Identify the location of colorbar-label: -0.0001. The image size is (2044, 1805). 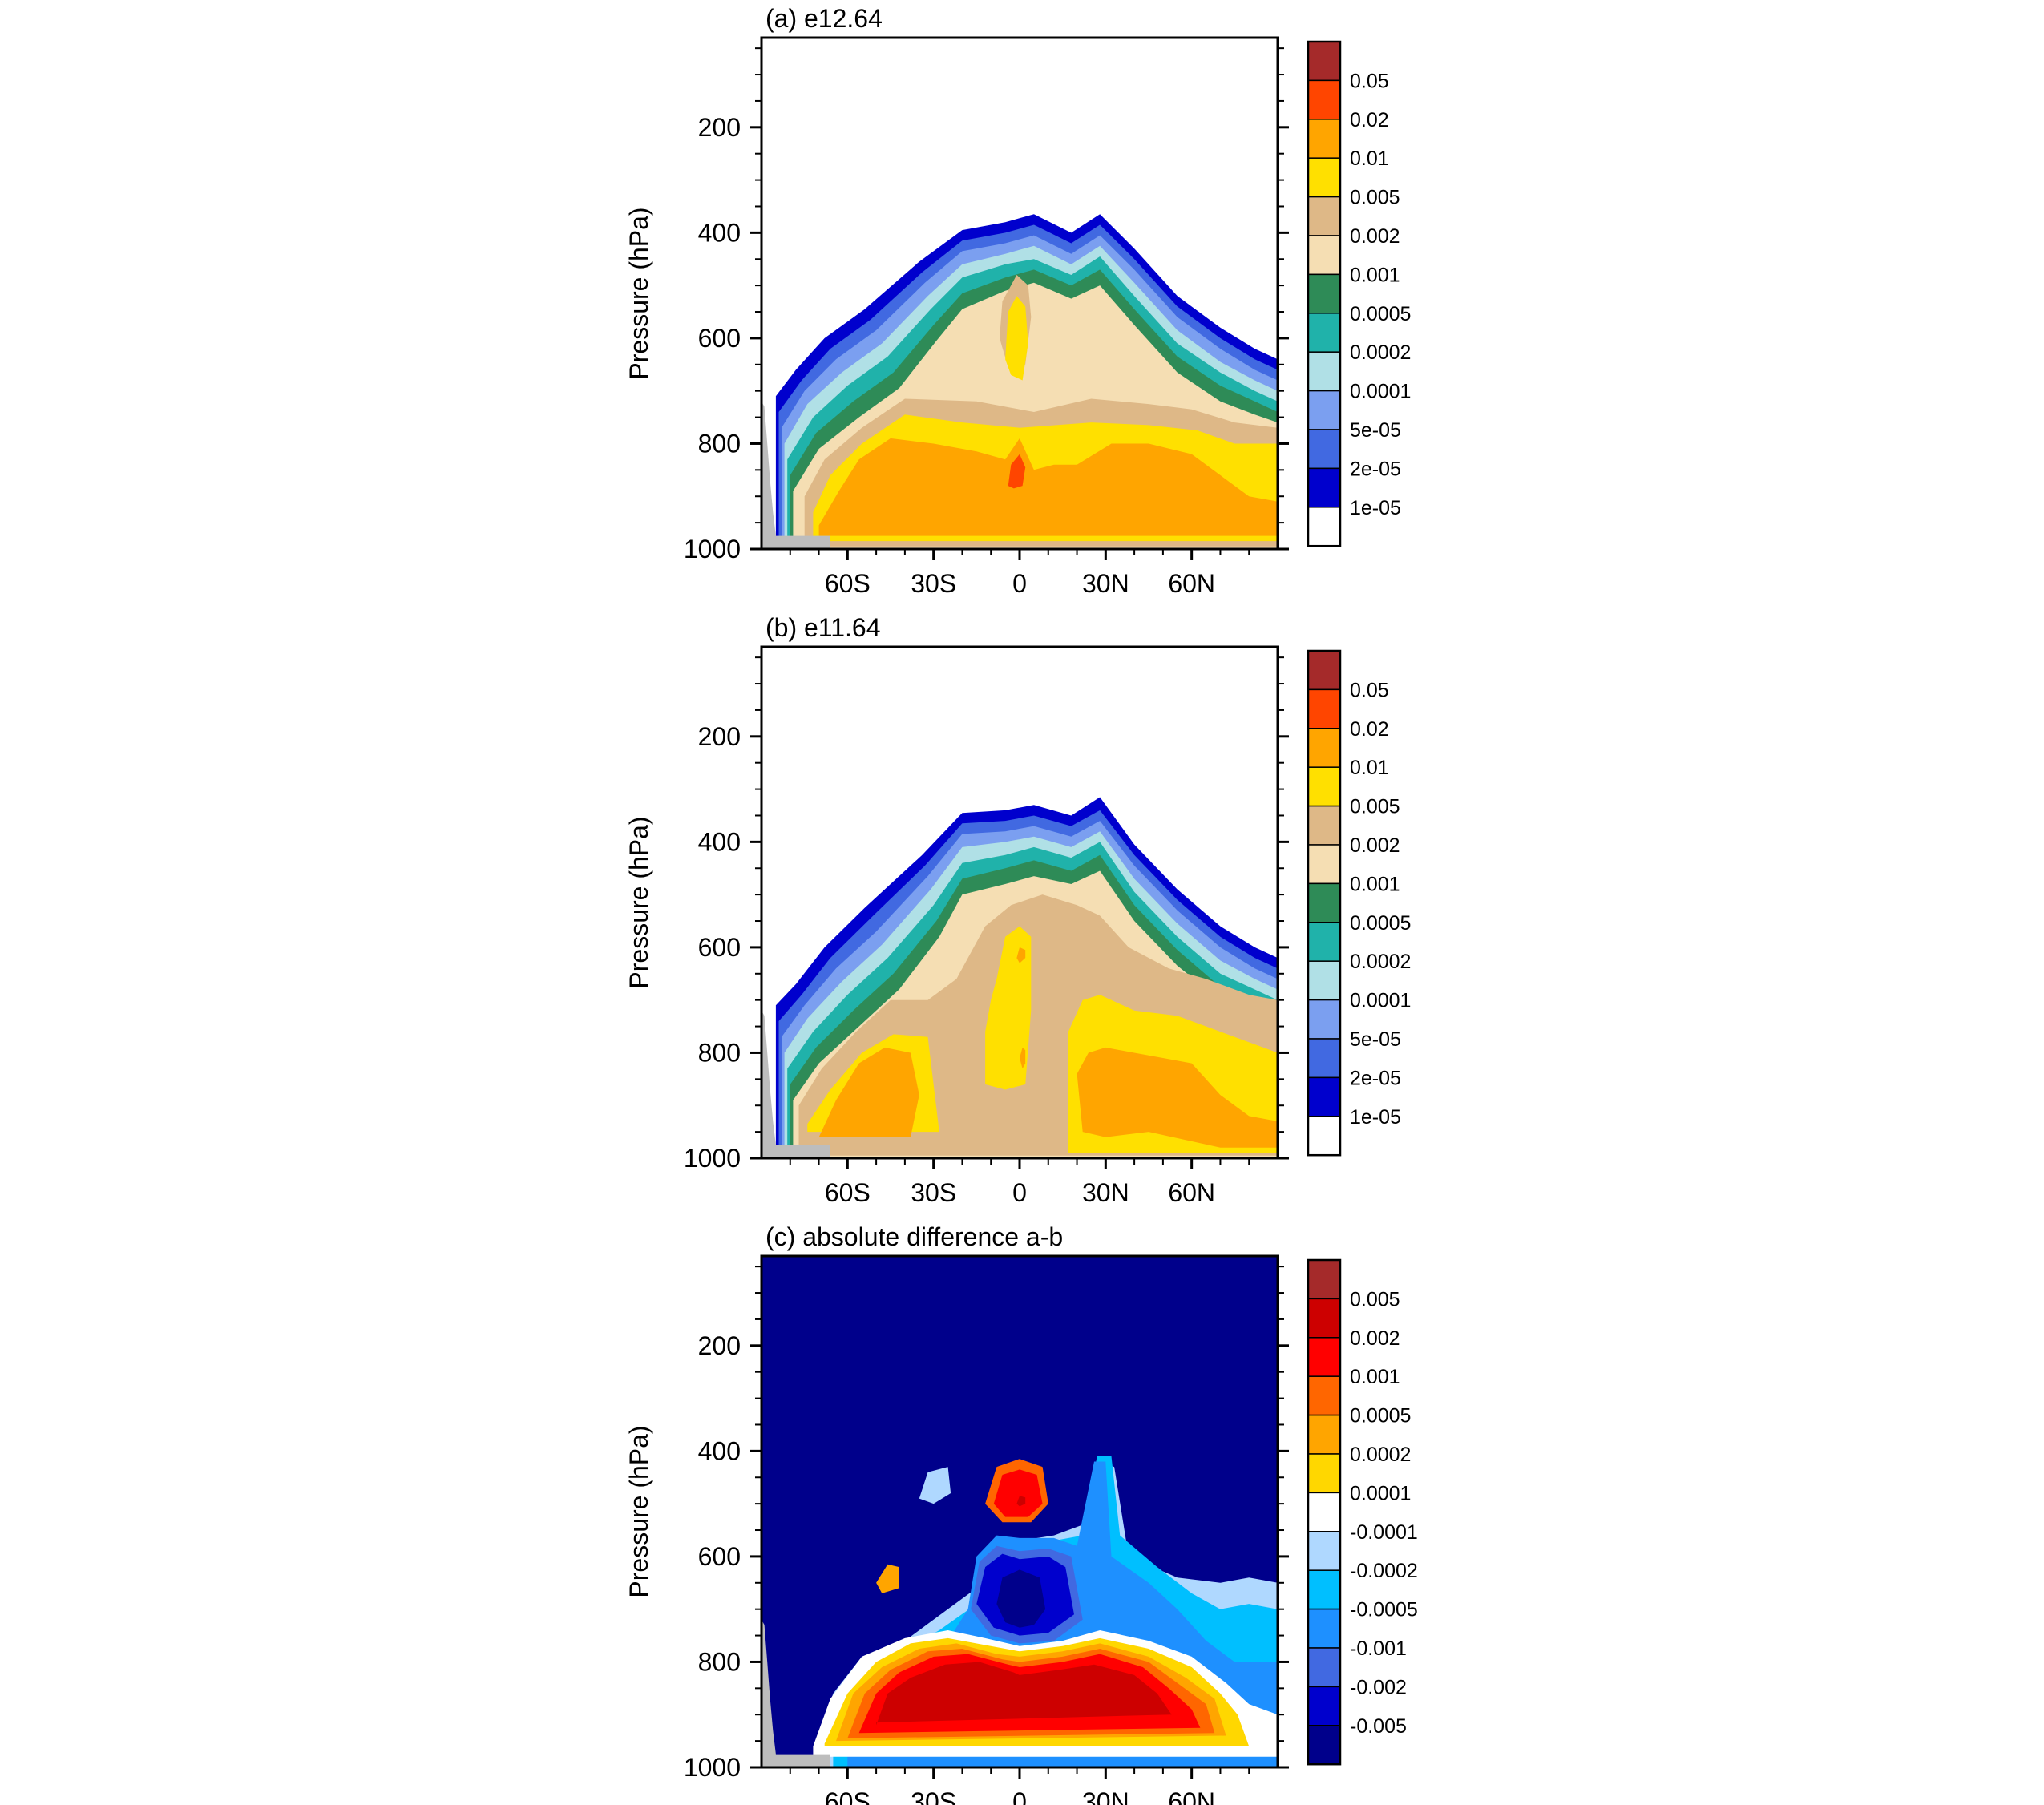
(1384, 1532).